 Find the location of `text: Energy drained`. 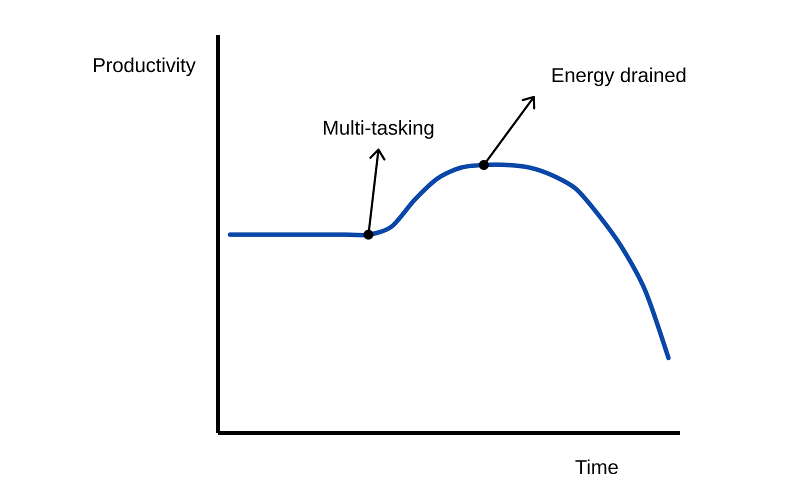

text: Energy drained is located at coordinates (619, 76).